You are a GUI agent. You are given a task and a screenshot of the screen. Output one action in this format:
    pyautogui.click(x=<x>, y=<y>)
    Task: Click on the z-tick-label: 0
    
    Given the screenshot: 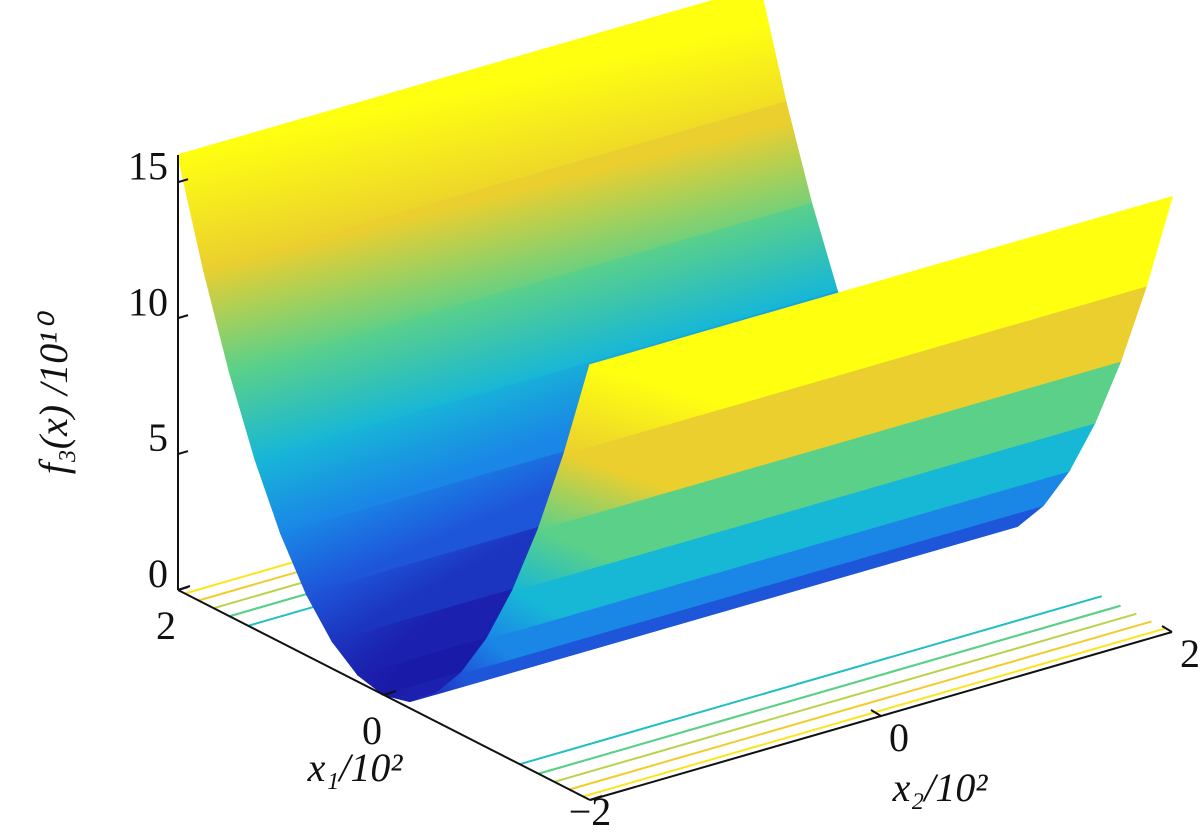 What is the action you would take?
    pyautogui.click(x=158, y=573)
    